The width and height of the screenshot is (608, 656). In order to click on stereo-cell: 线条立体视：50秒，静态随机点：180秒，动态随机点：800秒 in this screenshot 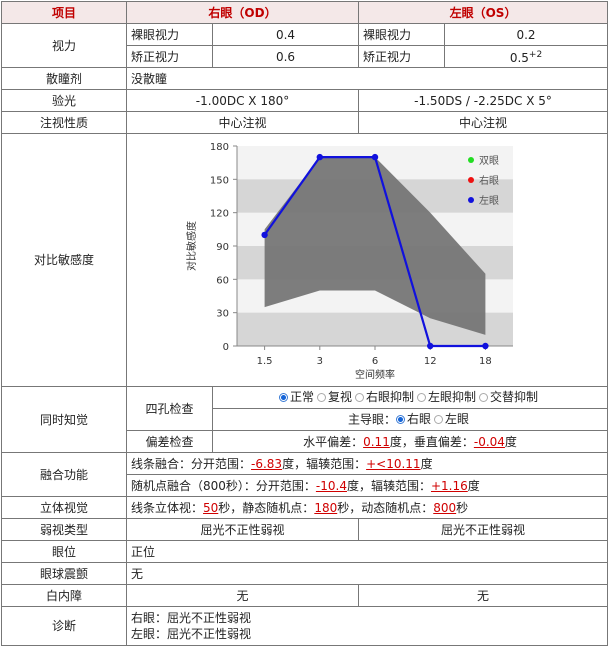, I will do `click(366, 507)`.